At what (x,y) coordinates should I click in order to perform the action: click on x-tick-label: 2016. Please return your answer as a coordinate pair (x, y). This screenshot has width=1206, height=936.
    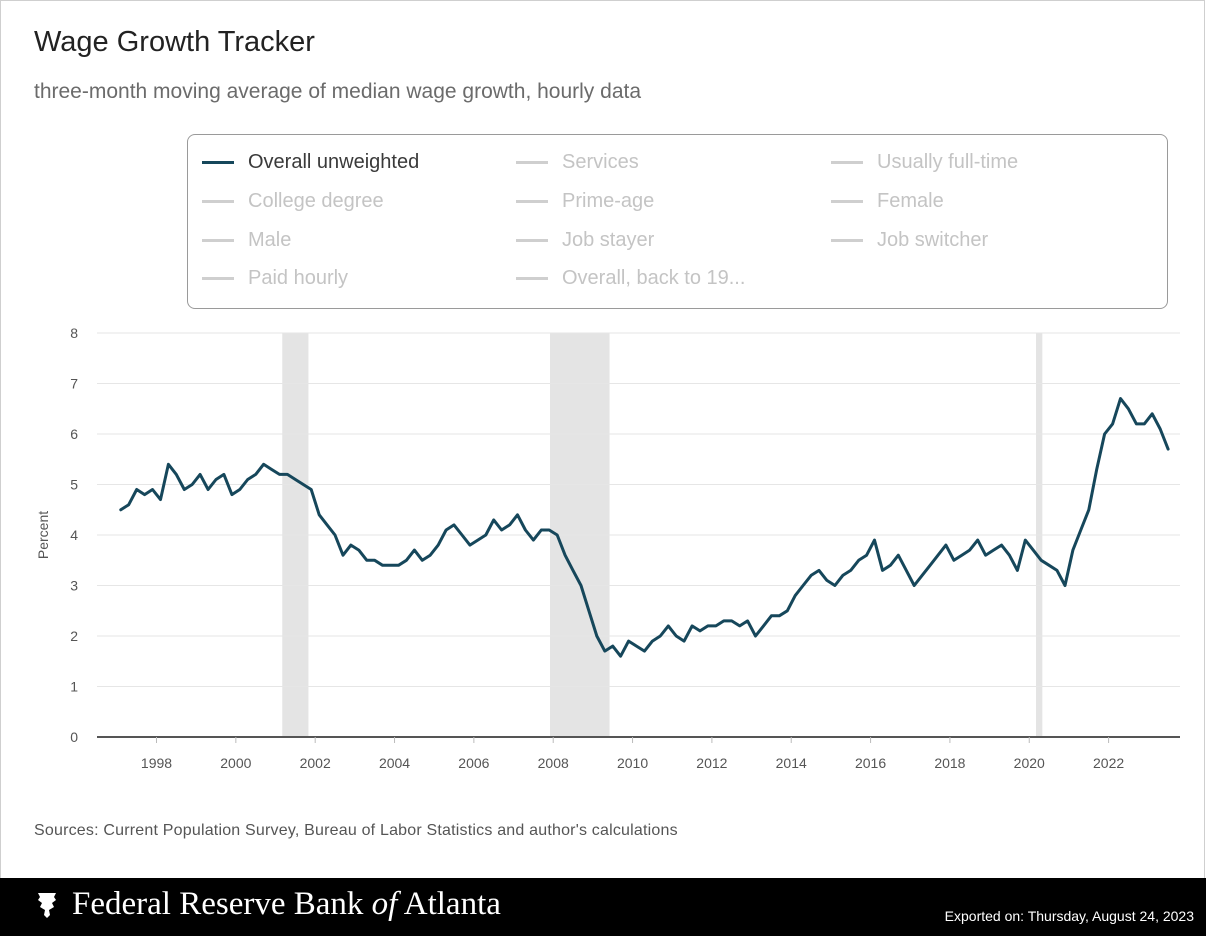
    Looking at the image, I should click on (870, 763).